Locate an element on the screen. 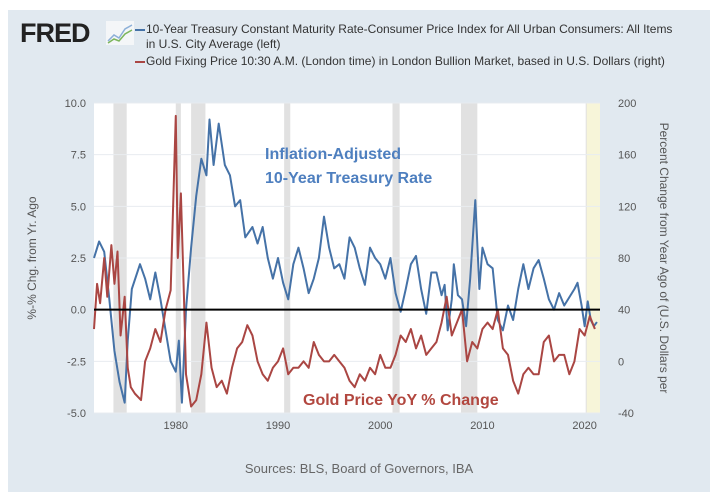 The width and height of the screenshot is (718, 502). legend-swatch-blue is located at coordinates (140, 30).